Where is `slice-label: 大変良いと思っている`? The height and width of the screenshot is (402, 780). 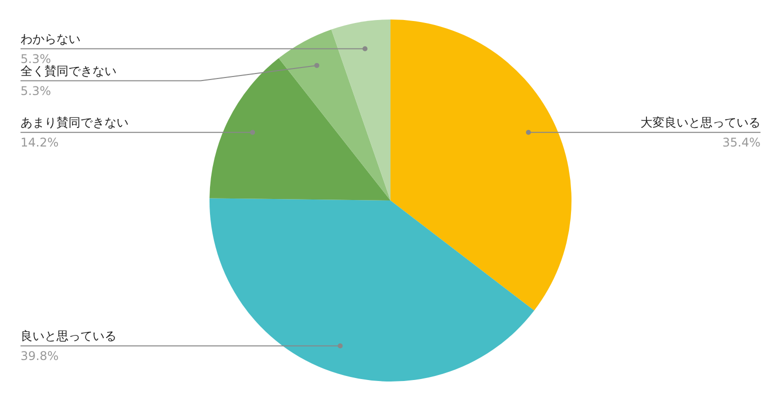 slice-label: 大変良いと思っている is located at coordinates (700, 122).